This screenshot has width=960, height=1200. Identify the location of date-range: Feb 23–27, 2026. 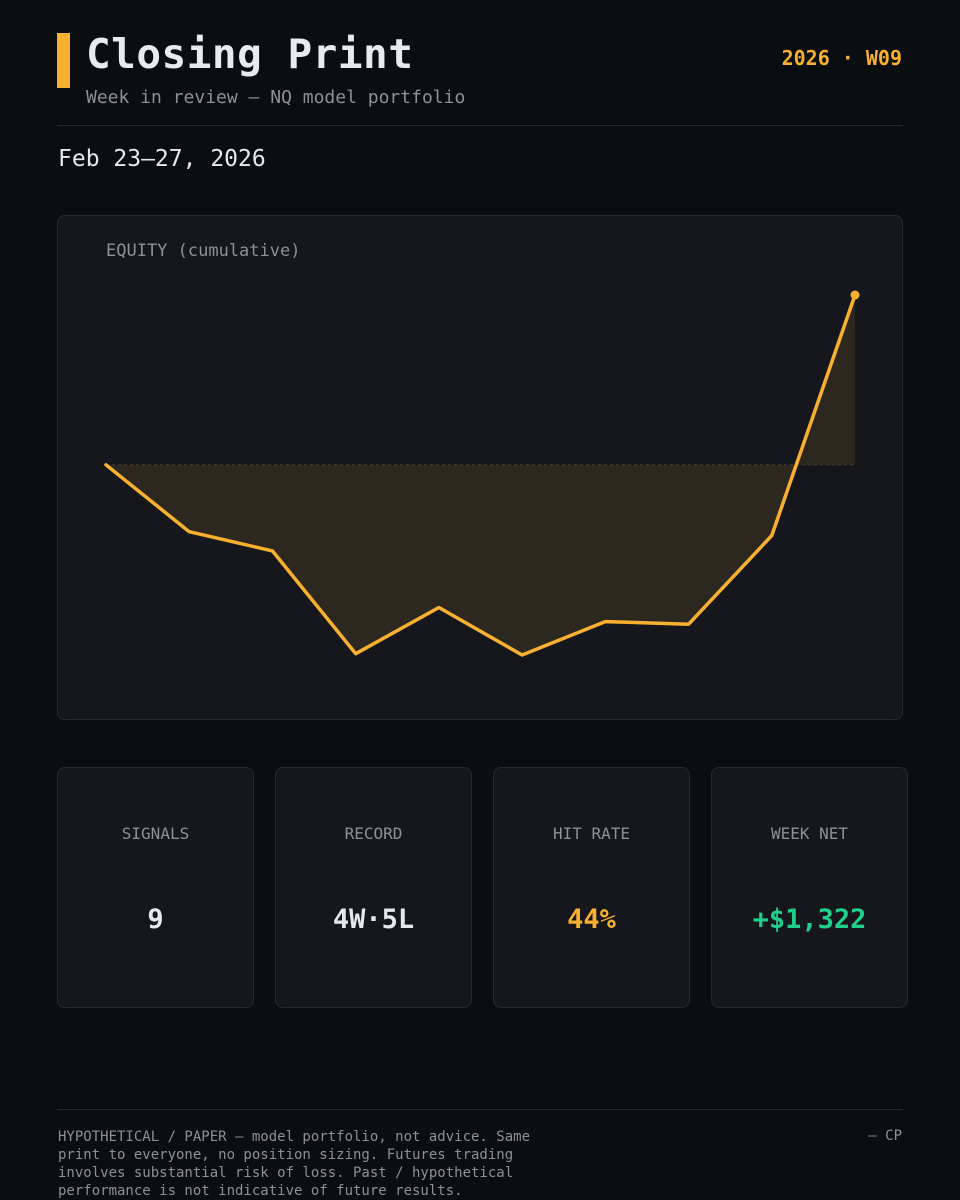
(162, 159).